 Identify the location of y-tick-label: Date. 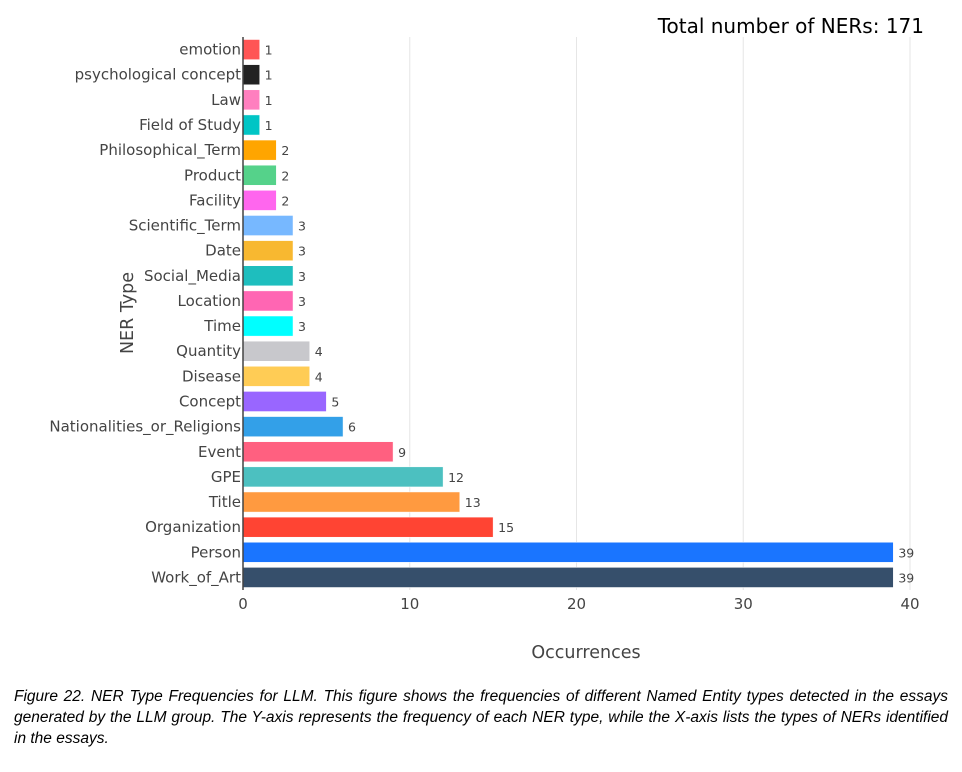
(223, 251).